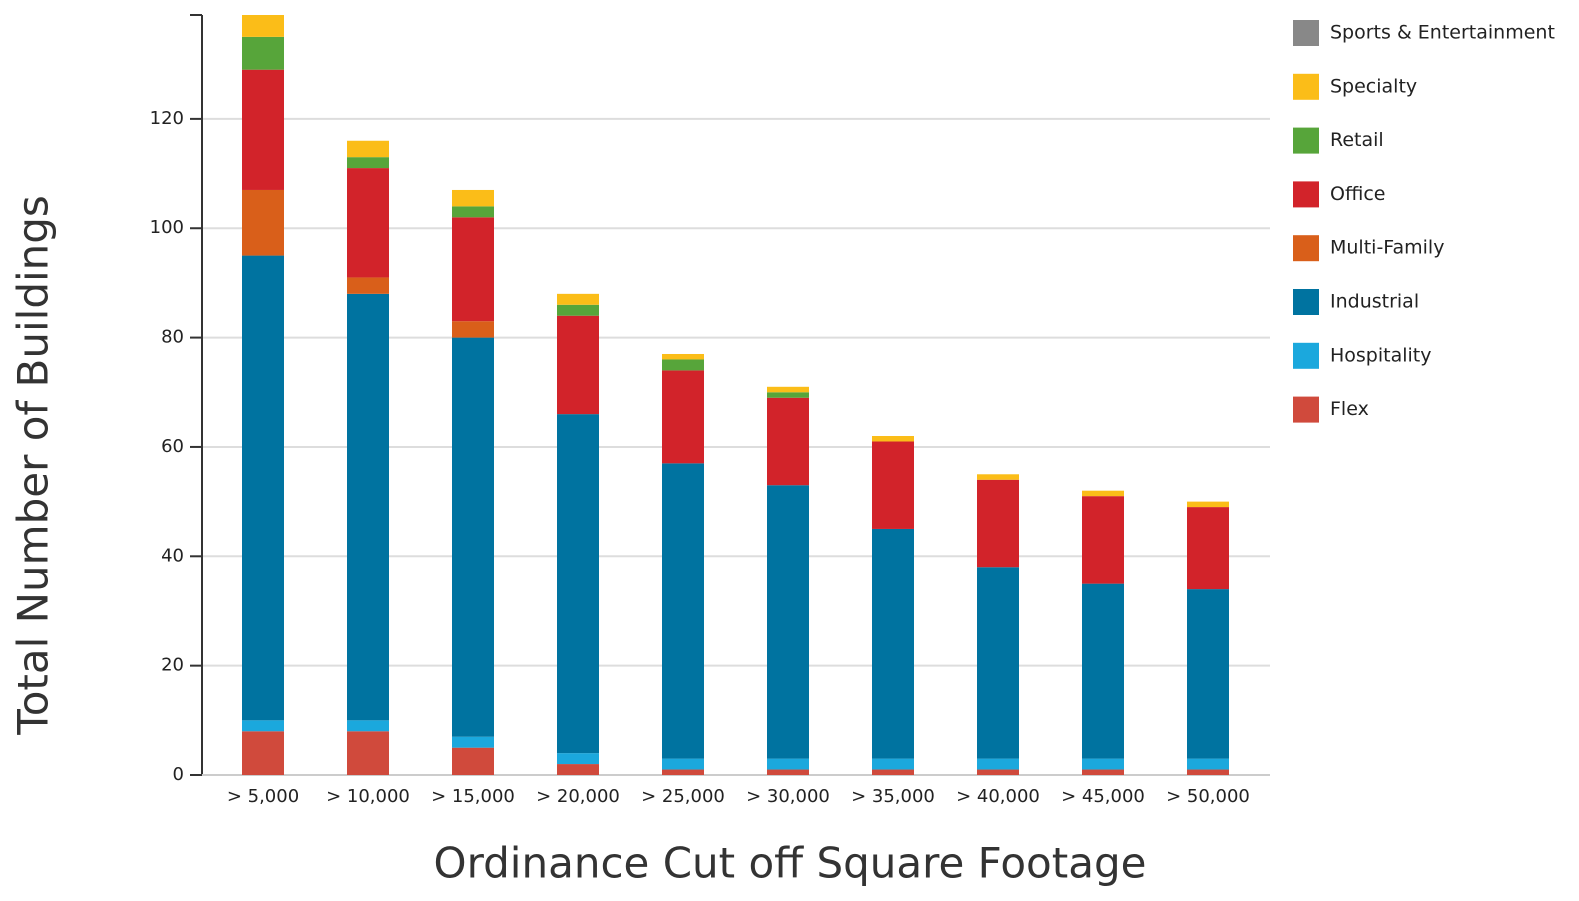 The height and width of the screenshot is (901, 1579). I want to click on legend-label: Hospitality, so click(1381, 355).